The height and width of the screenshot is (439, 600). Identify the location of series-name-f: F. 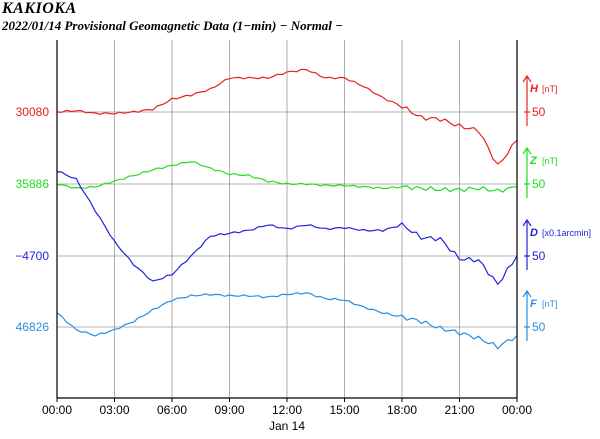
(533, 304).